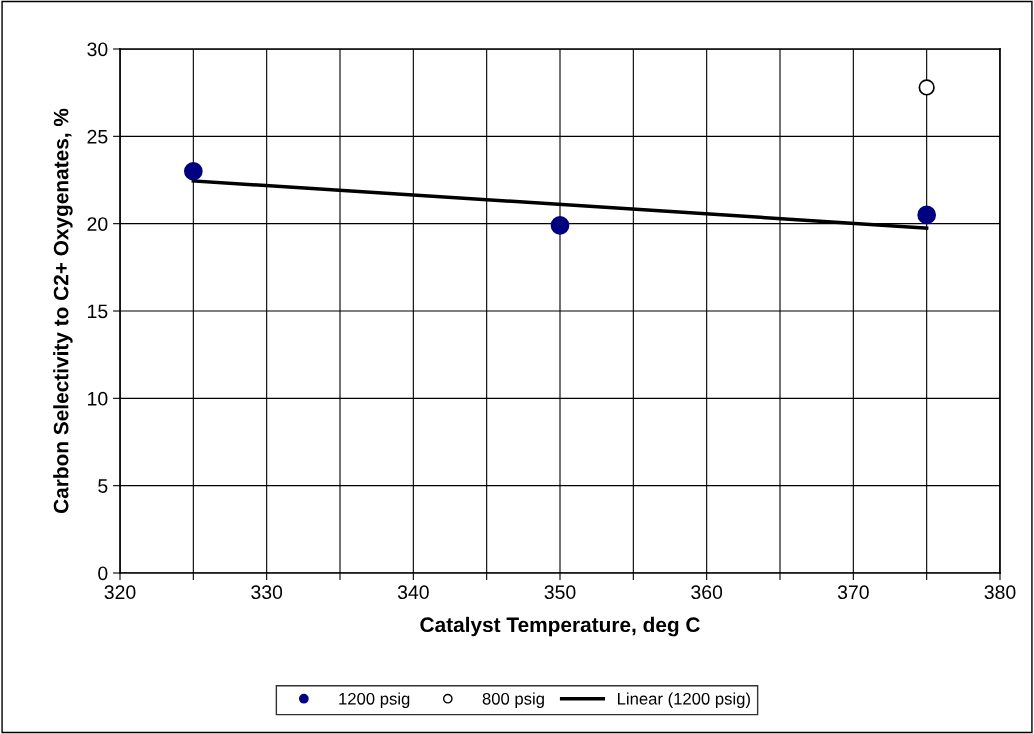 The width and height of the screenshot is (1034, 734). Describe the element at coordinates (560, 592) in the screenshot. I see `x-tick-label: 350` at that location.